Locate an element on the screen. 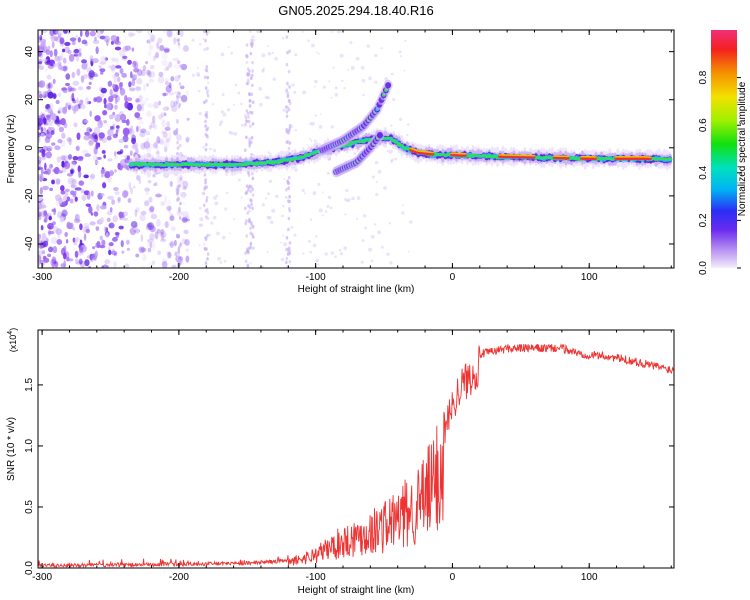 The image size is (750, 600). spectrogram-ridge-cell is located at coordinates (153, 165).